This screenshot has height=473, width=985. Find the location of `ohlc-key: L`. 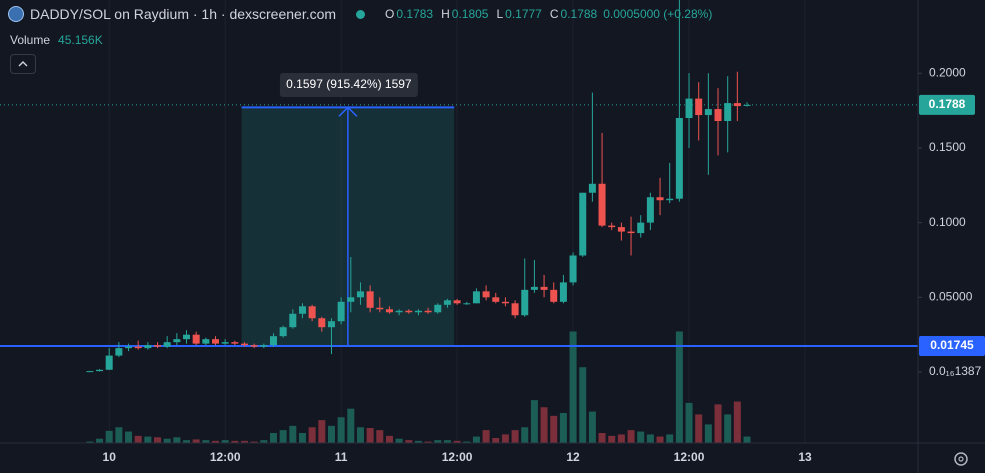

ohlc-key: L is located at coordinates (500, 14).